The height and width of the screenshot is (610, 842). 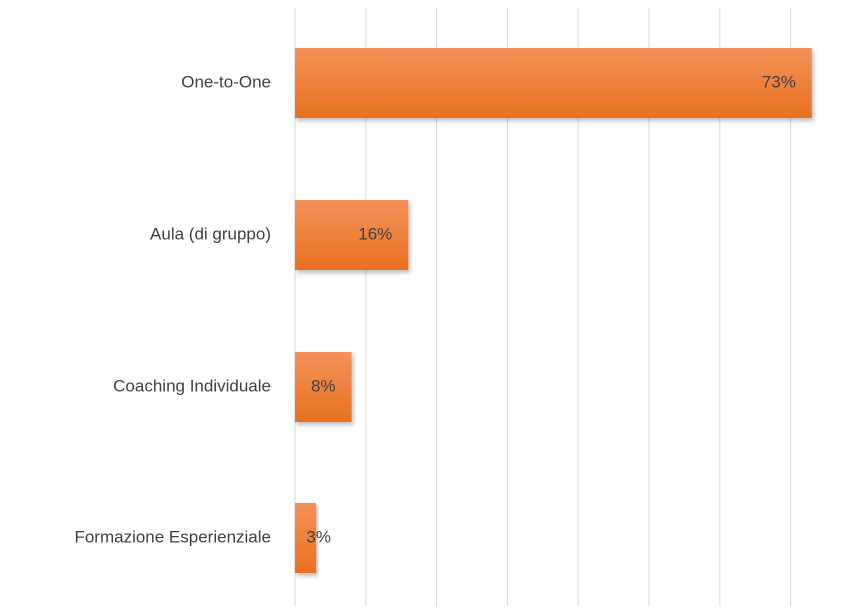 What do you see at coordinates (192, 385) in the screenshot?
I see `category-label: Coaching Individuale` at bounding box center [192, 385].